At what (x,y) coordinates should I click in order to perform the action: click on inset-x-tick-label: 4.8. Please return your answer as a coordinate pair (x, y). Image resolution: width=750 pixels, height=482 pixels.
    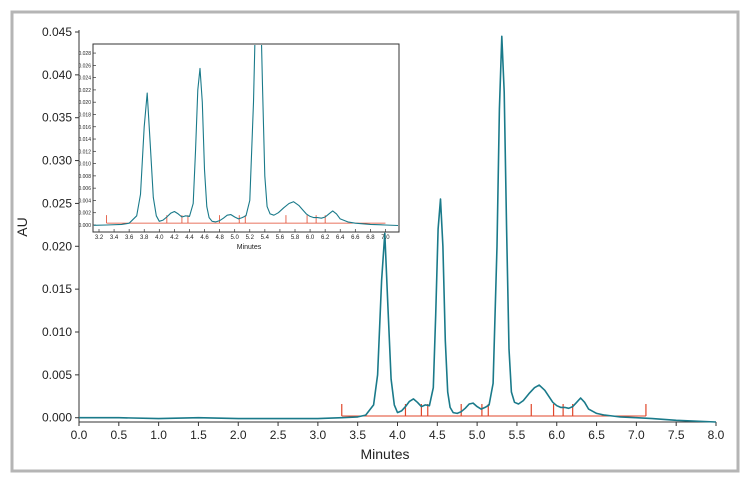
    Looking at the image, I should click on (219, 238).